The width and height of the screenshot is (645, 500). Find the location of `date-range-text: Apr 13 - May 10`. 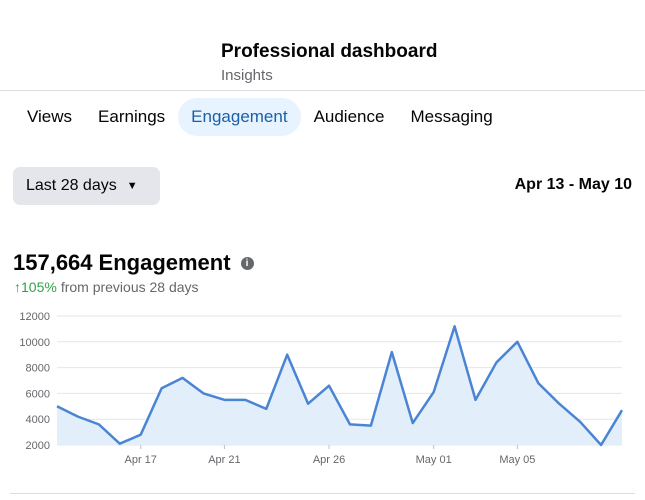

date-range-text: Apr 13 - May 10 is located at coordinates (573, 184).